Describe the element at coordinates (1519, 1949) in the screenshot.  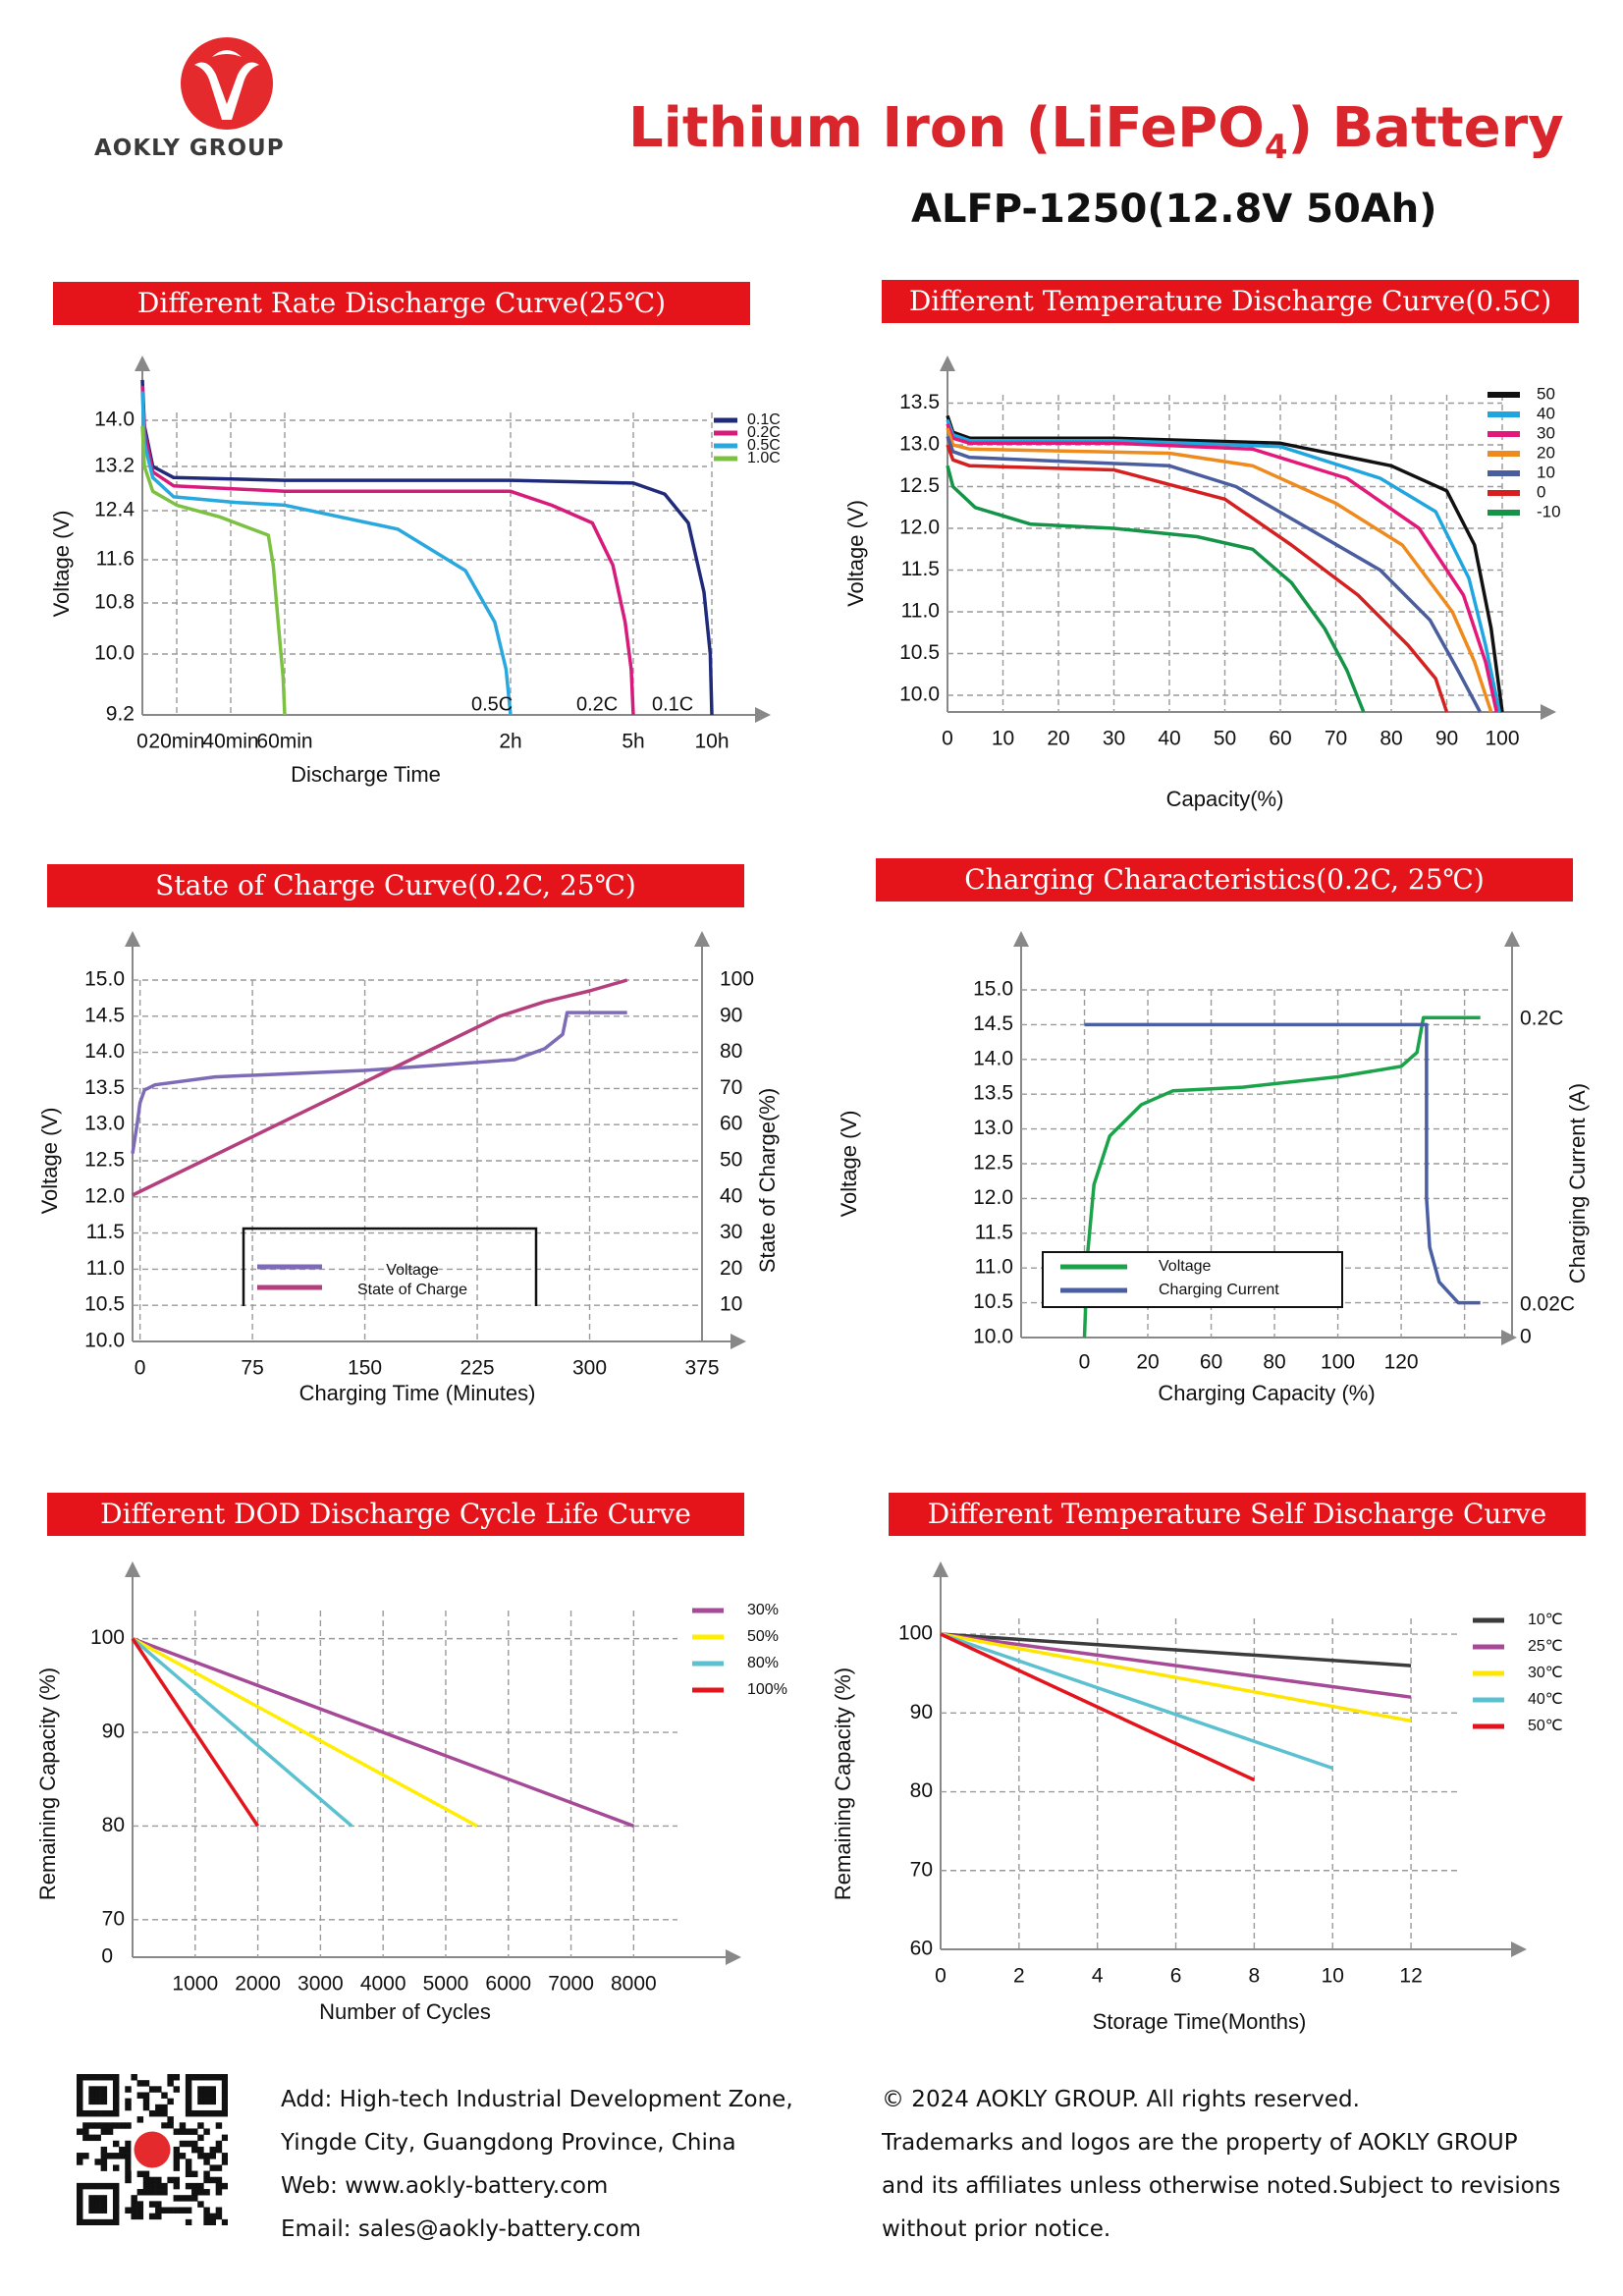
I see `self-x-axis-arrow-icon` at that location.